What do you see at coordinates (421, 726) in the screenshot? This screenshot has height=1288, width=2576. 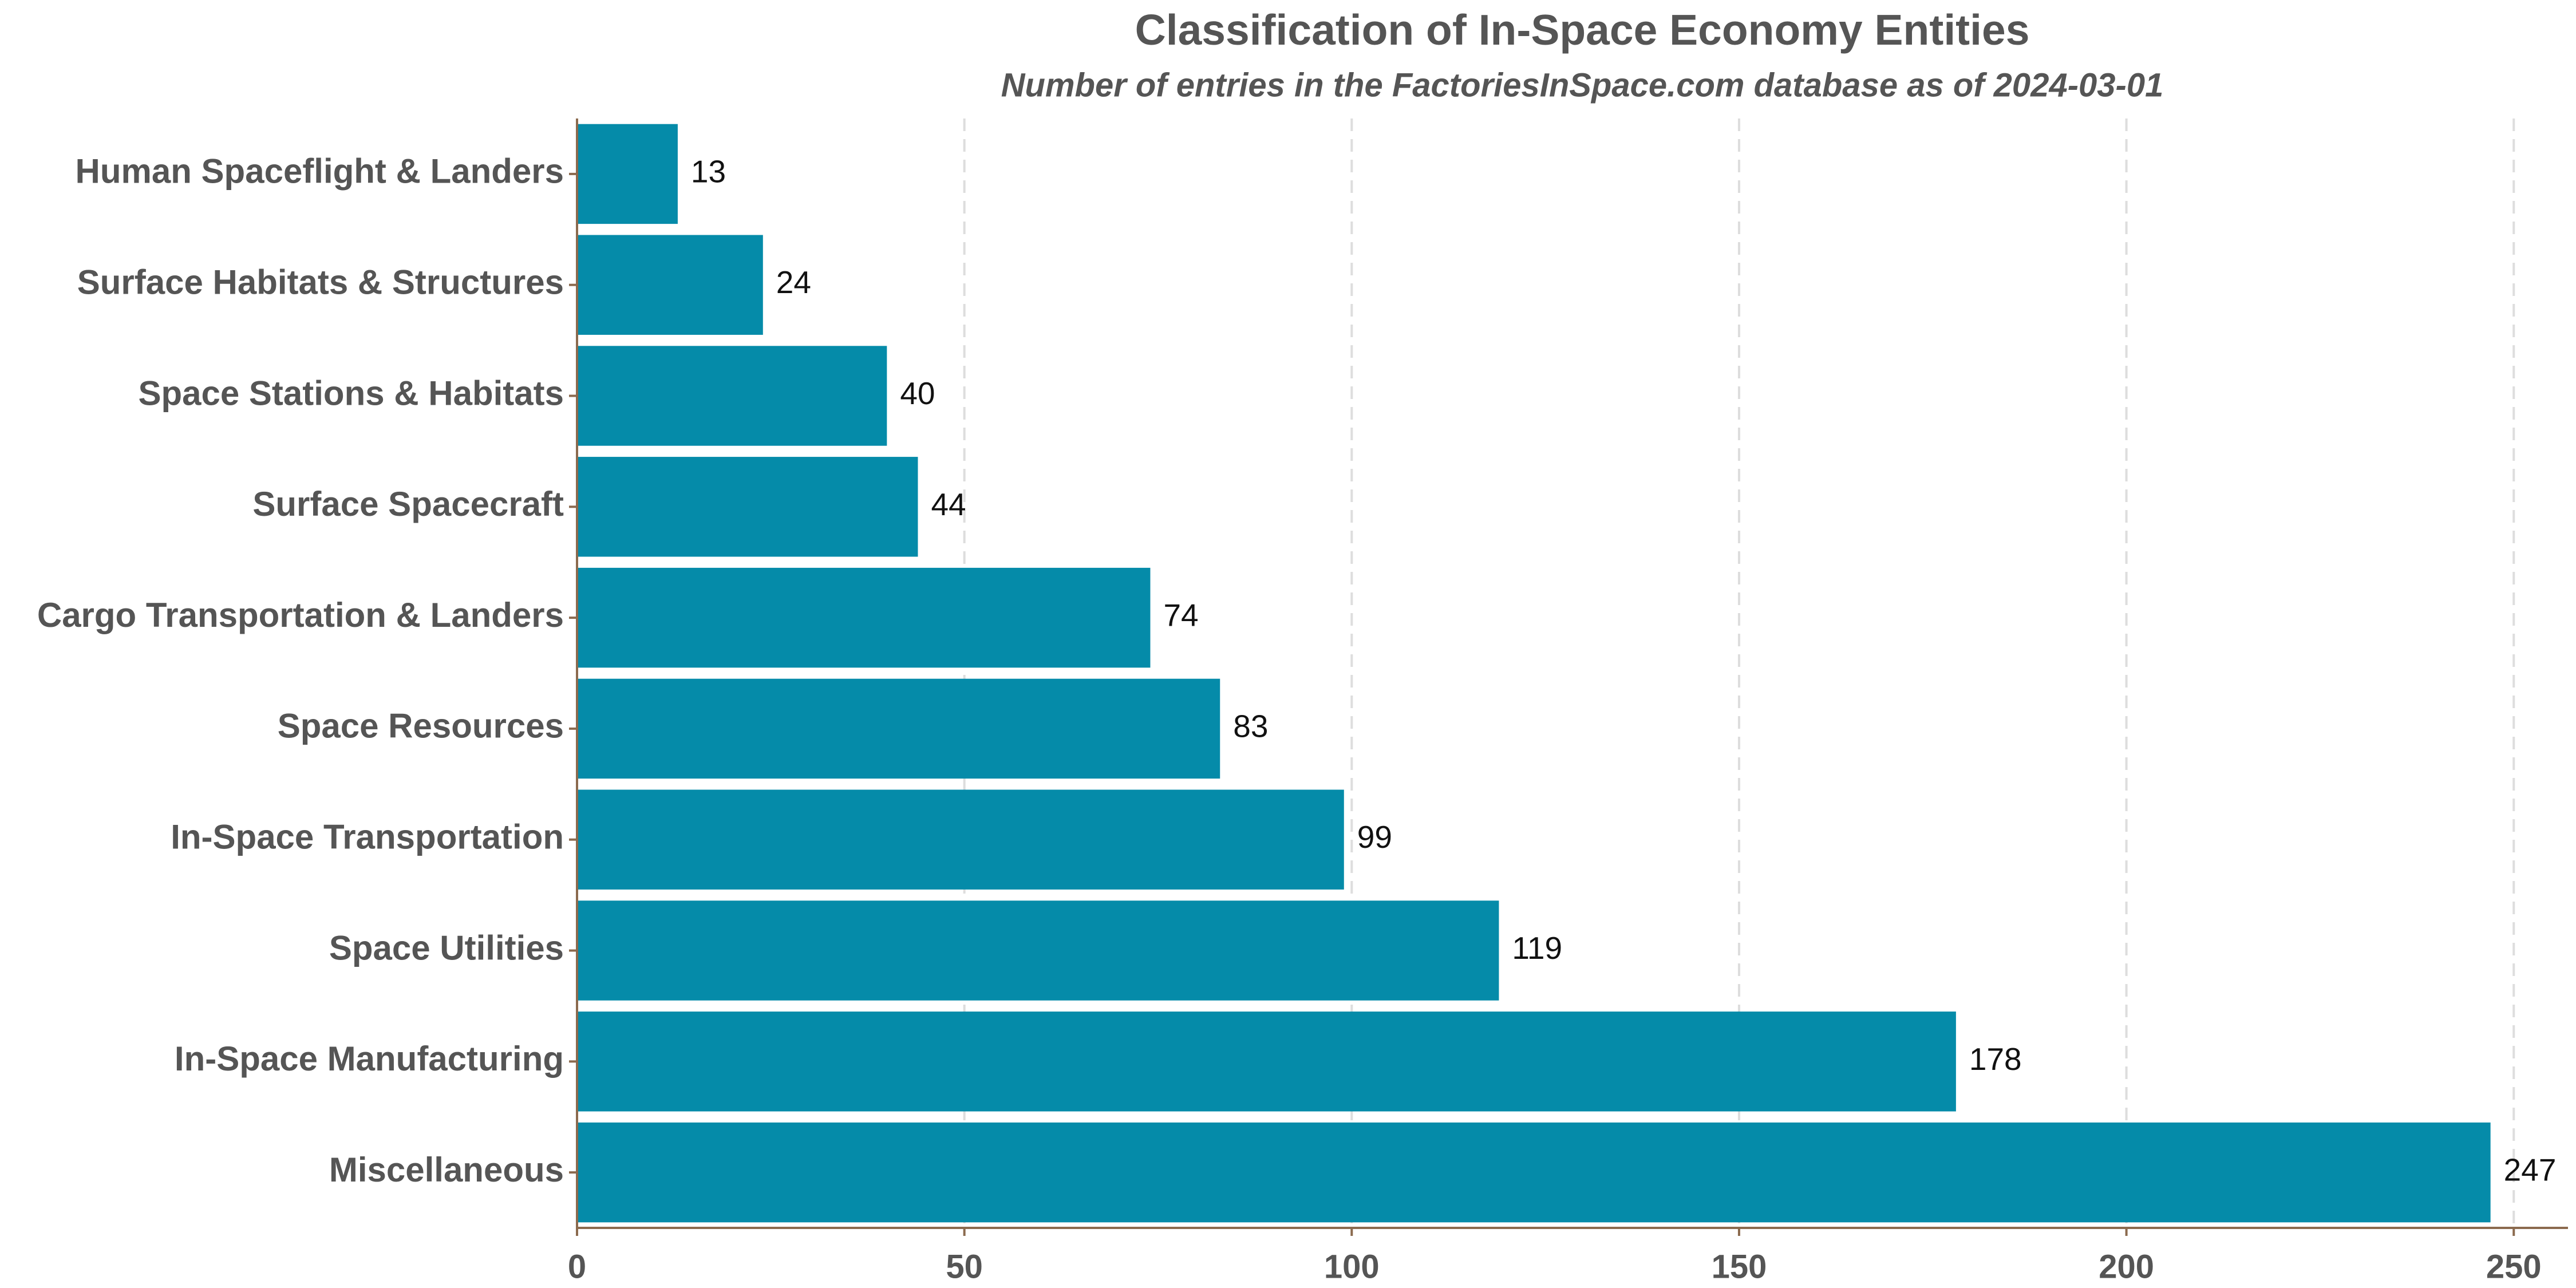 I see `y-tick-label: Space Resources` at bounding box center [421, 726].